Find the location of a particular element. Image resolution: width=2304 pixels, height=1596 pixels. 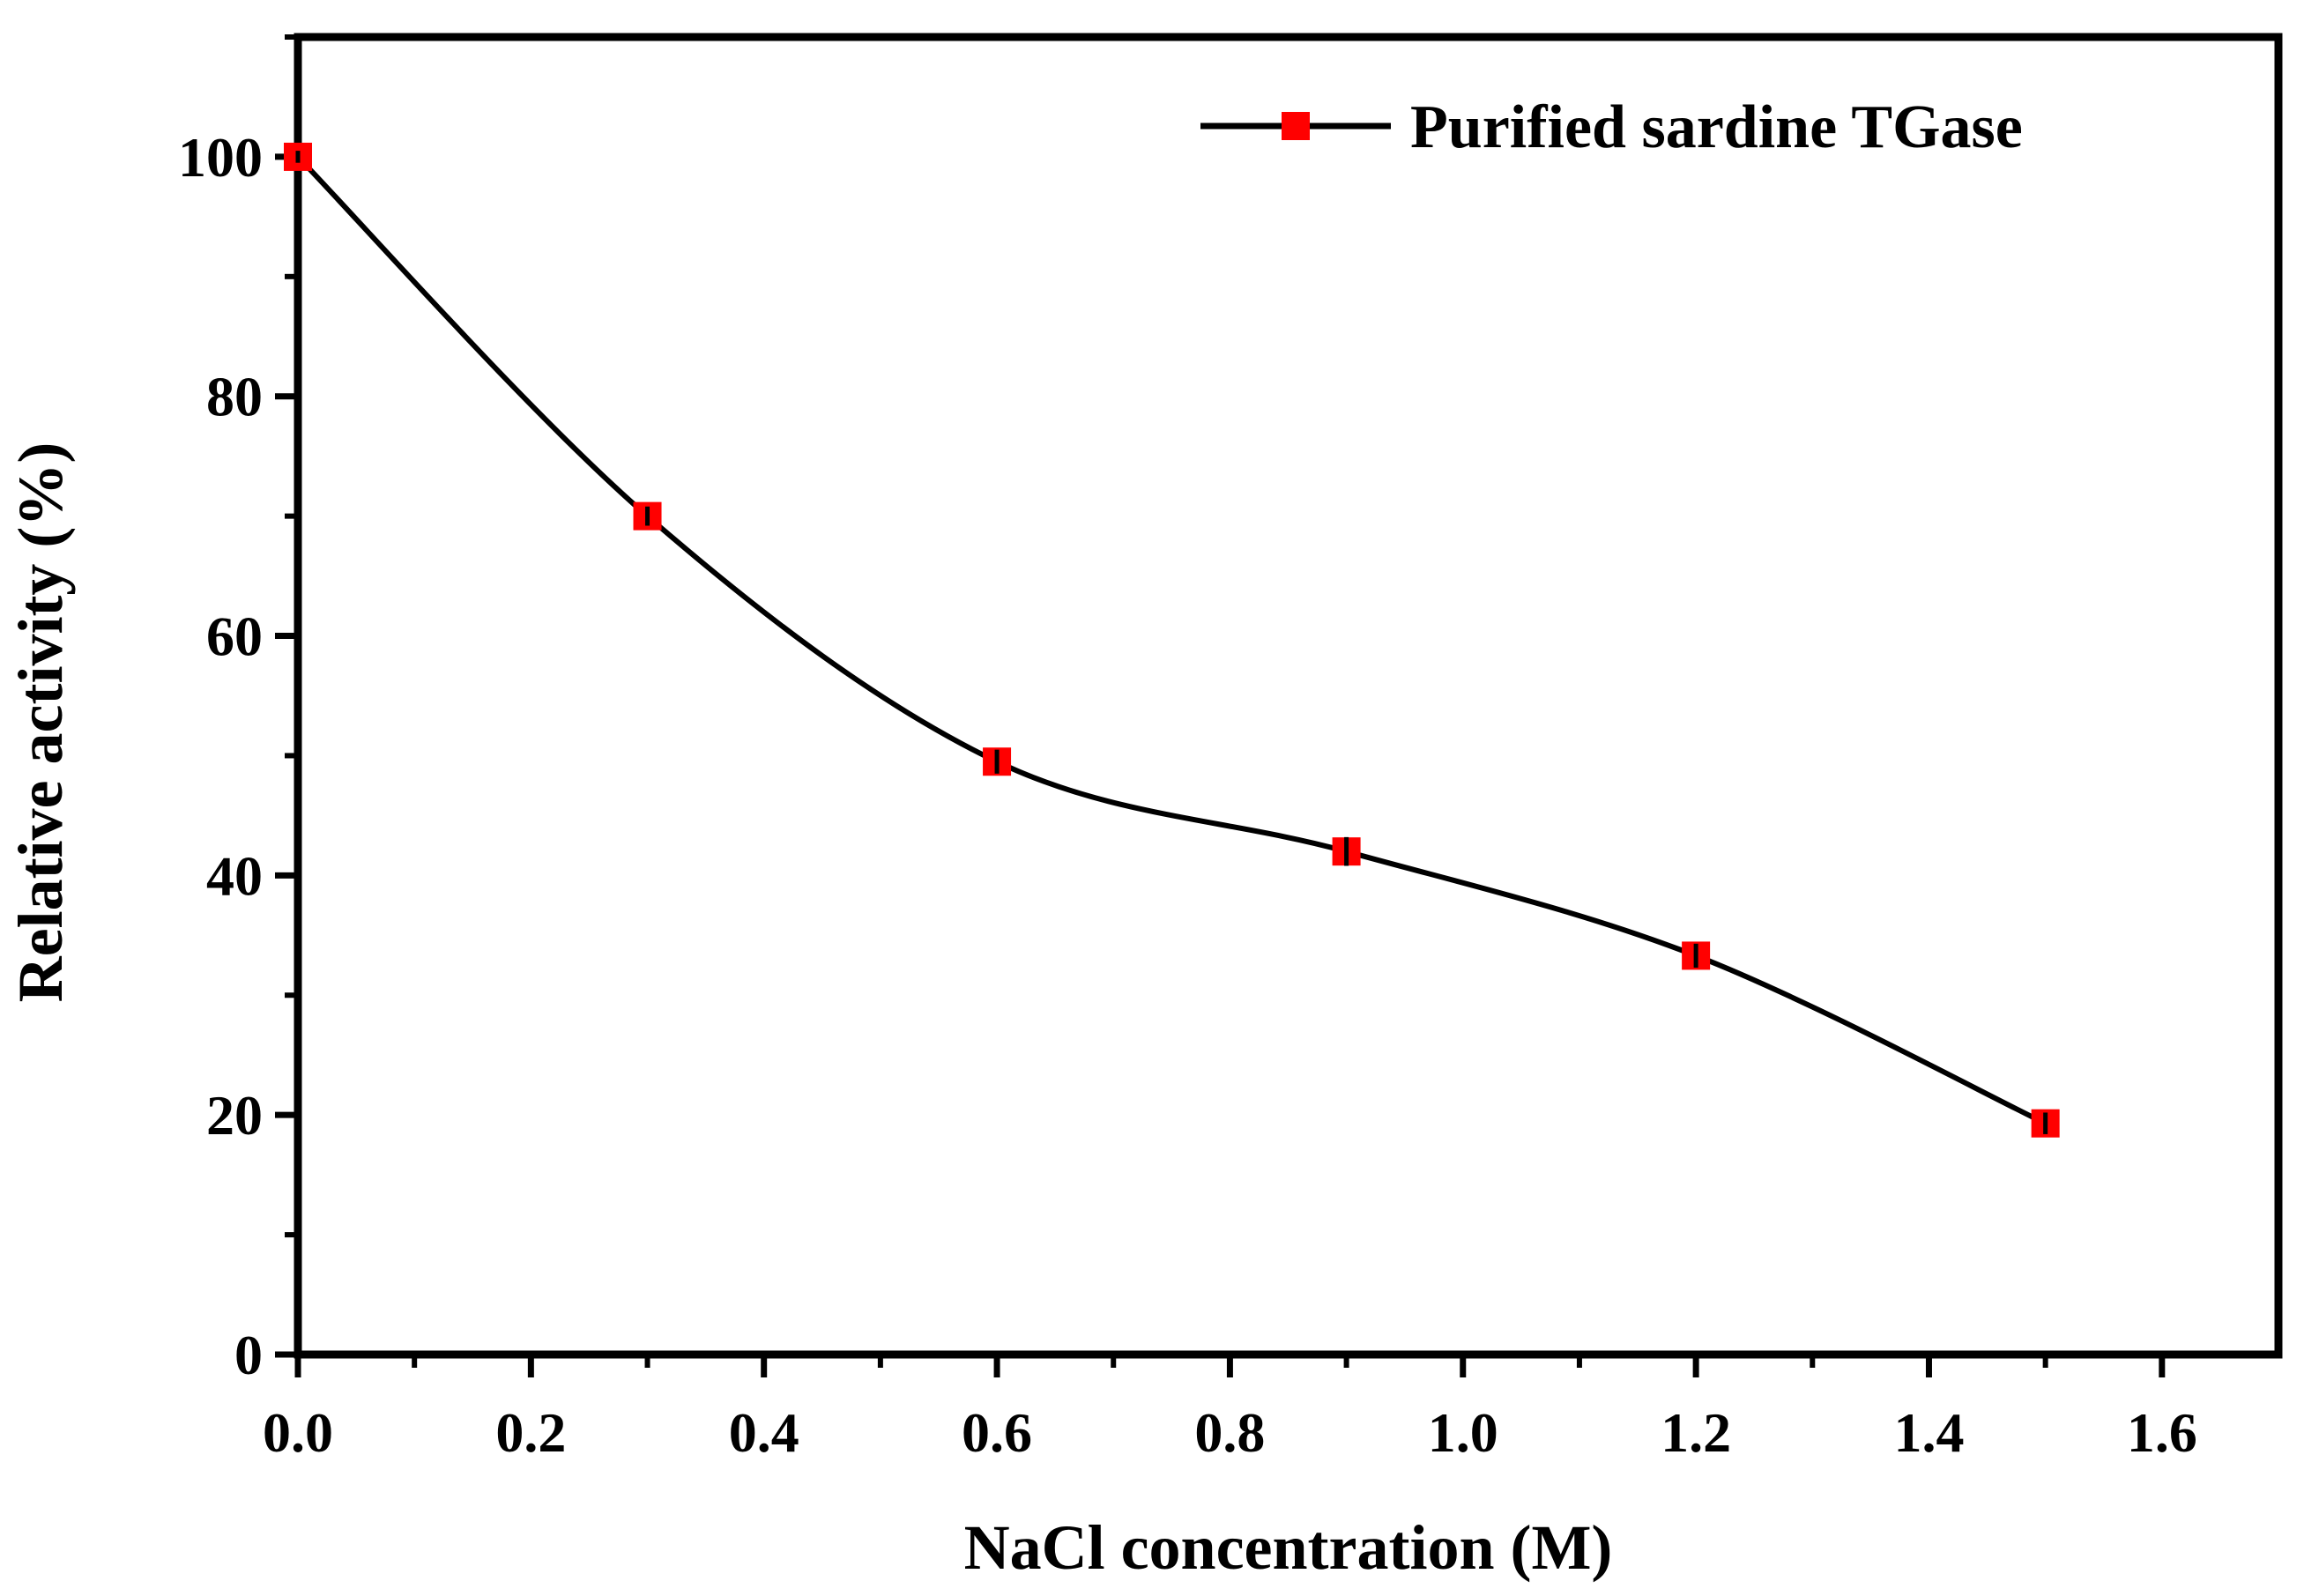

legend-label: Purified sardine TGase is located at coordinates (1716, 127).